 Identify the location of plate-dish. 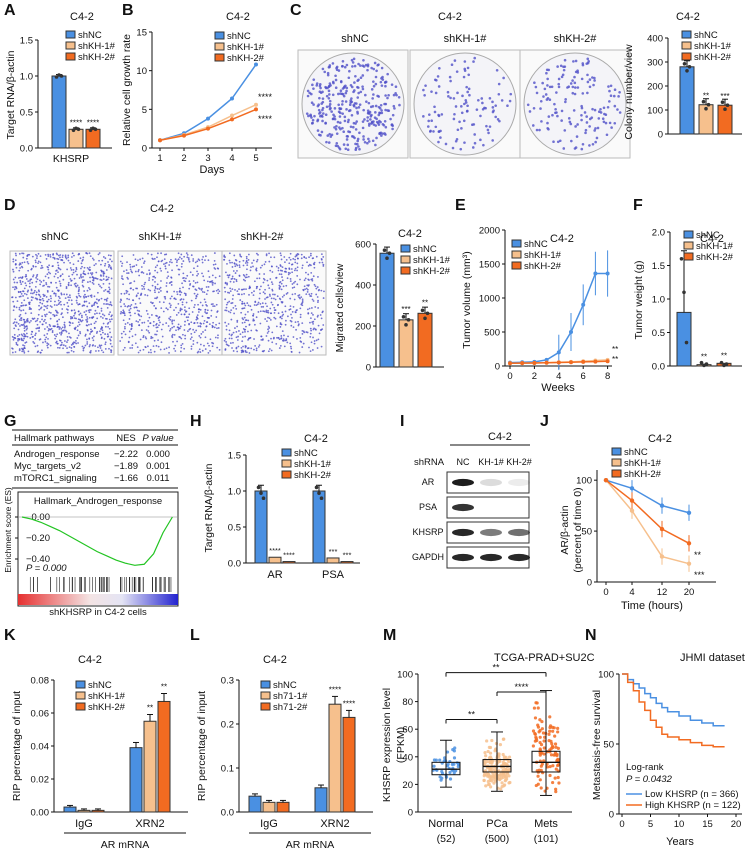
(353, 104).